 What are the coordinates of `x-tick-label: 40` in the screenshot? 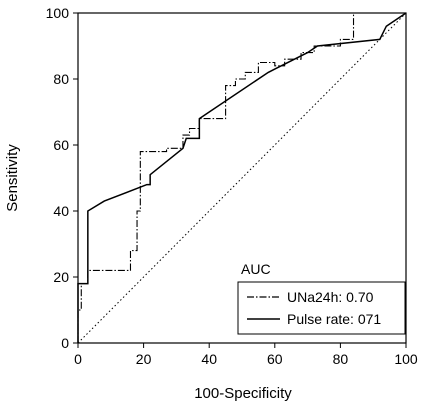 It's located at (209, 359).